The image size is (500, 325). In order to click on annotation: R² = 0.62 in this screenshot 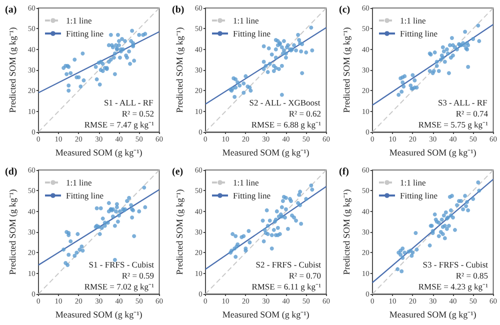, I will do `click(305, 113)`.